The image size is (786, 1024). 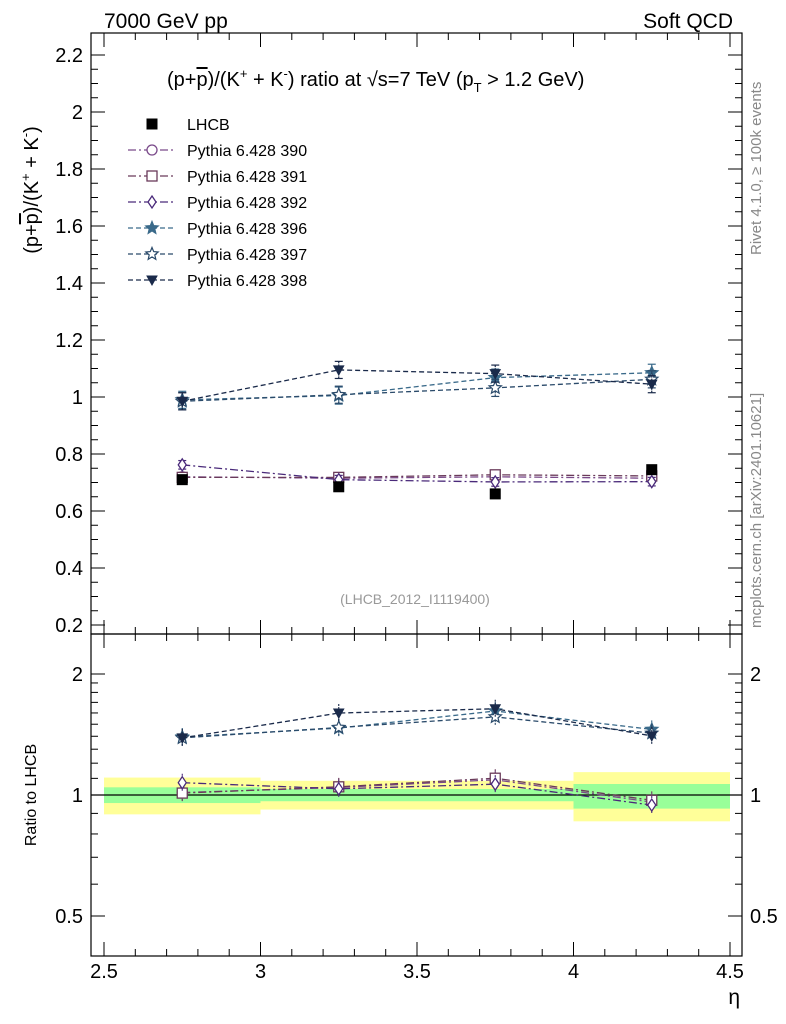 I want to click on ratio-series-s392, so click(x=417, y=794).